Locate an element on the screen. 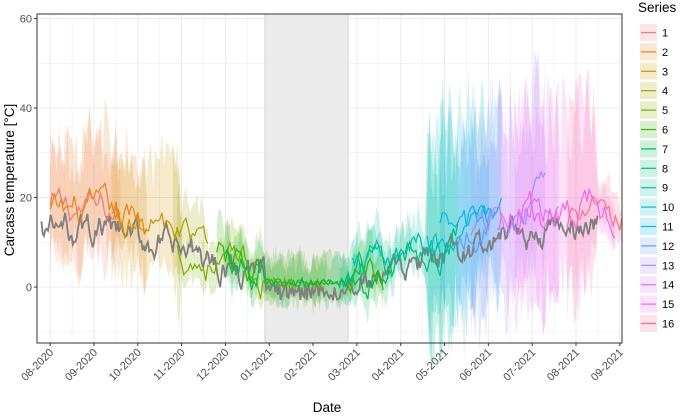  y-tick-label: 0 is located at coordinates (29, 288).